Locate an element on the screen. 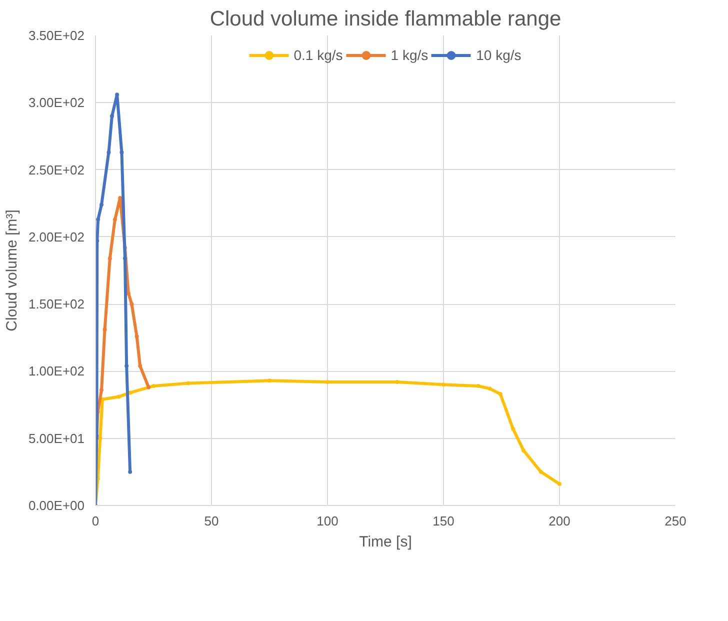  legend-label: 0.1 kg/s is located at coordinates (318, 55).